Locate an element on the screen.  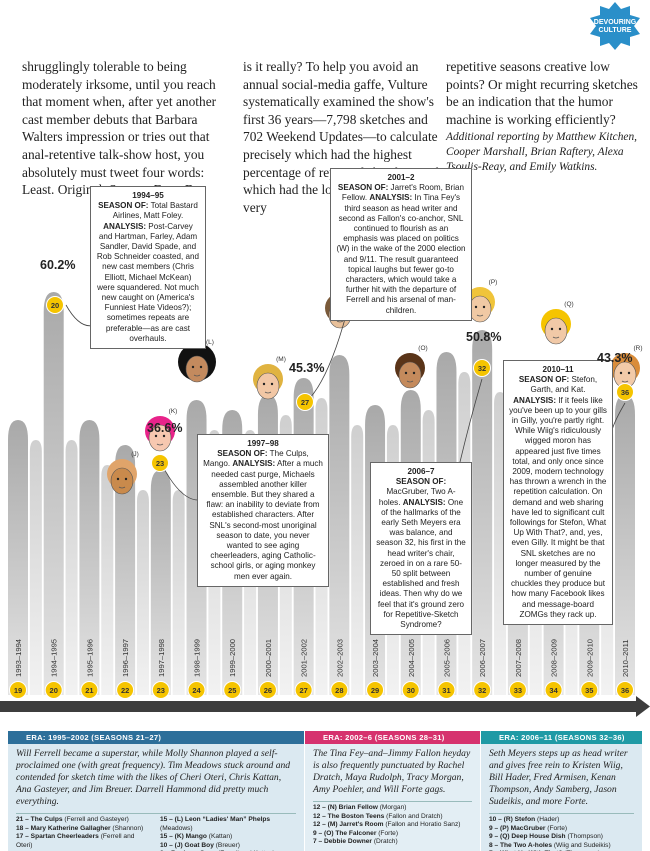
season-years: 1993–1994 is located at coordinates (18, 658).